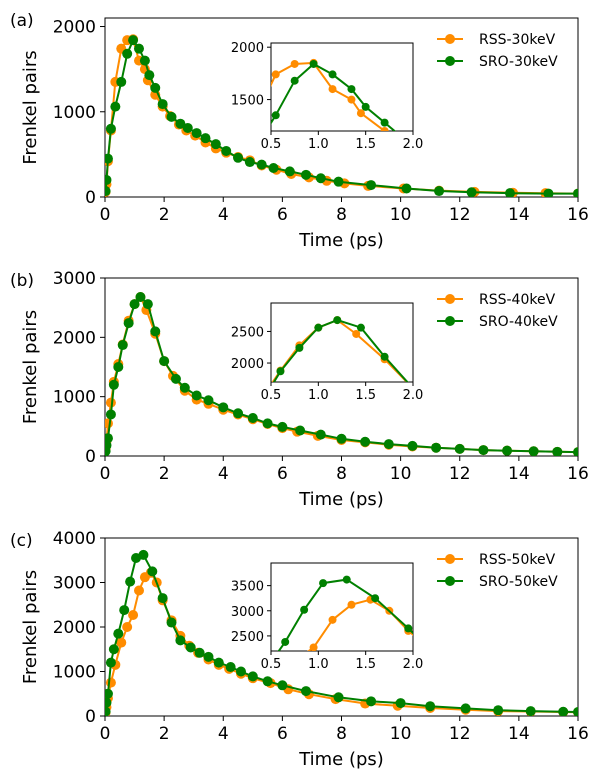  I want to click on legend-label: RSS-30keV, so click(517, 40).